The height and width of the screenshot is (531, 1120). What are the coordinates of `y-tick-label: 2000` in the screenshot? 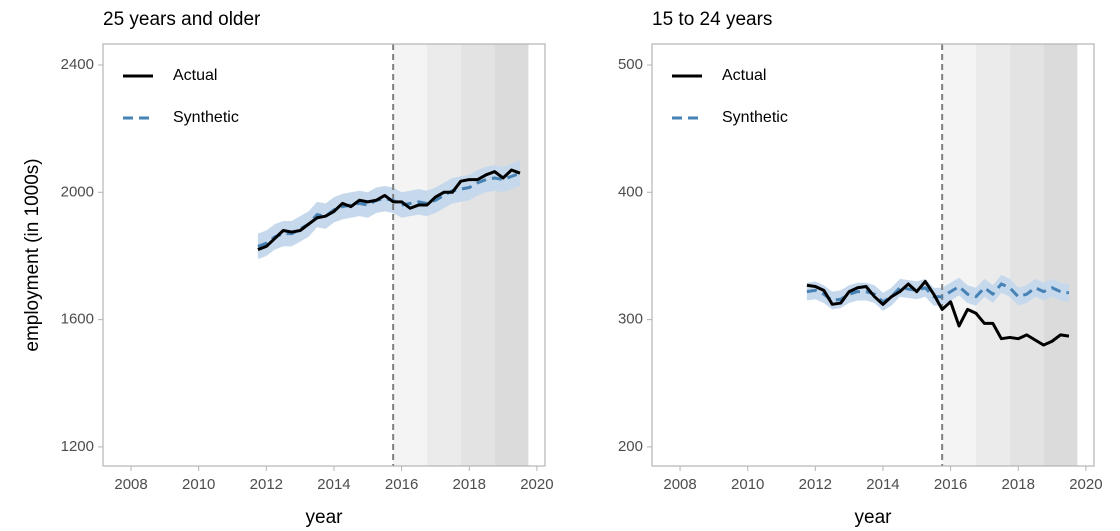 It's located at (77, 191).